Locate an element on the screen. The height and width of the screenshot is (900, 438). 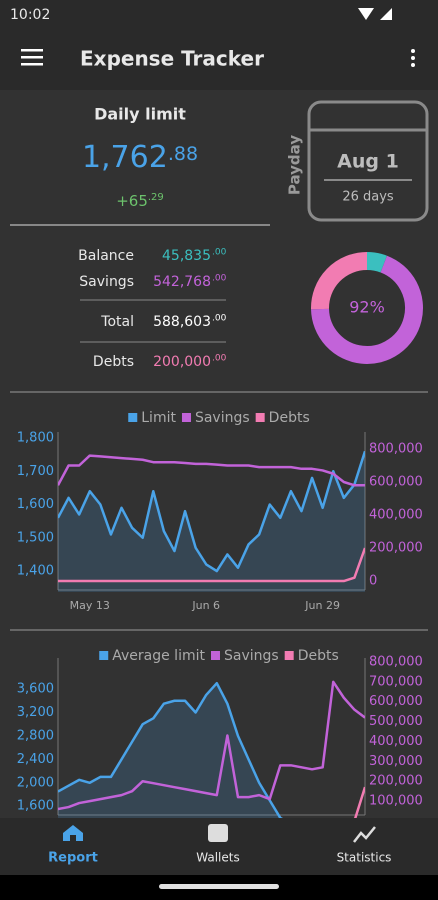
legend-label: Limit is located at coordinates (158, 418).